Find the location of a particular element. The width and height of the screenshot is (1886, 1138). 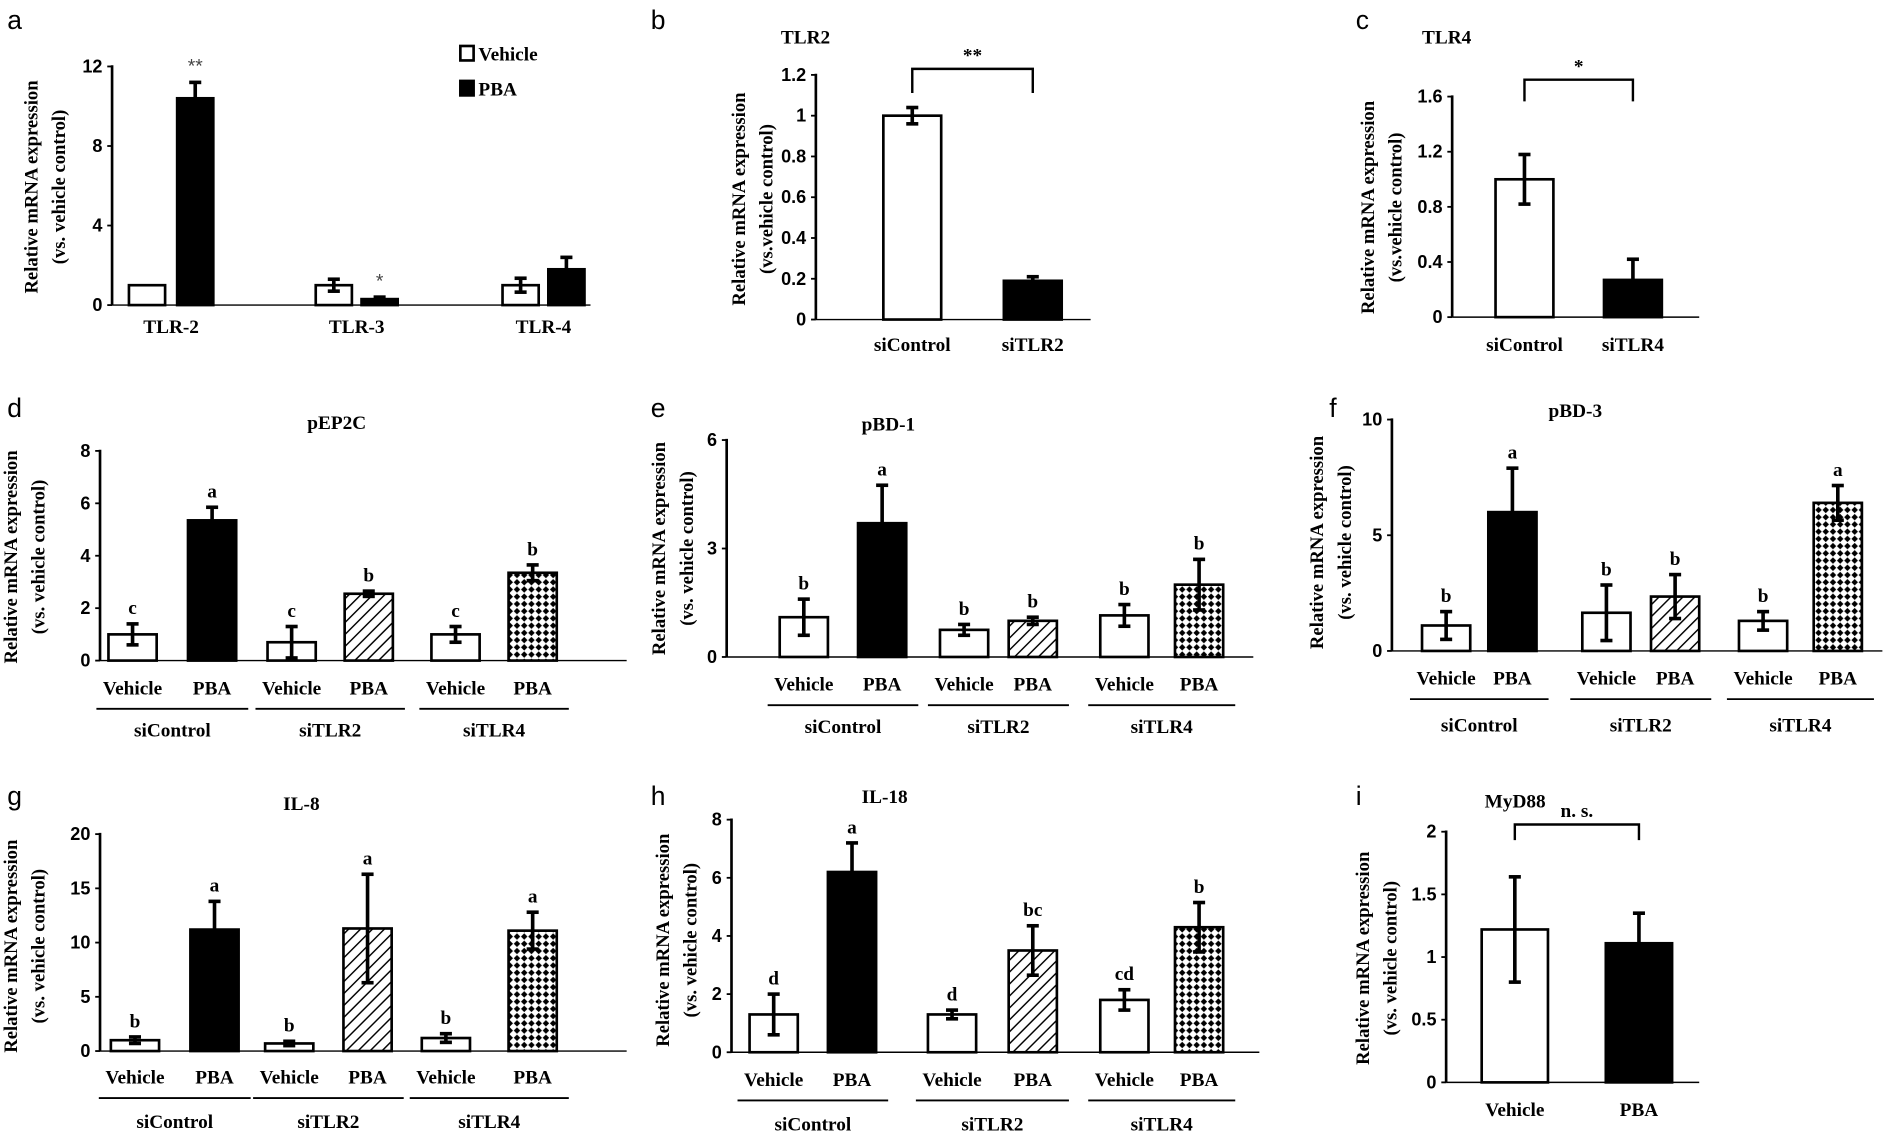

bracket-label: ** is located at coordinates (972, 56).